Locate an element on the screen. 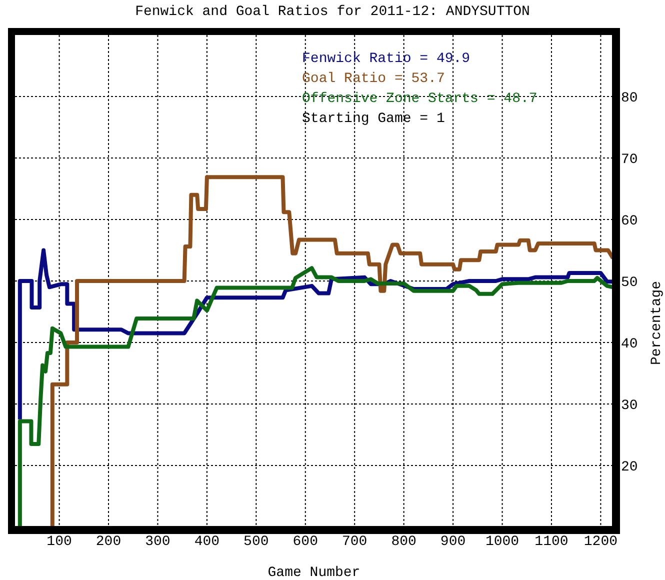 Image resolution: width=665 pixels, height=580 pixels. text: Goal Ratio = 53.7 is located at coordinates (374, 79).